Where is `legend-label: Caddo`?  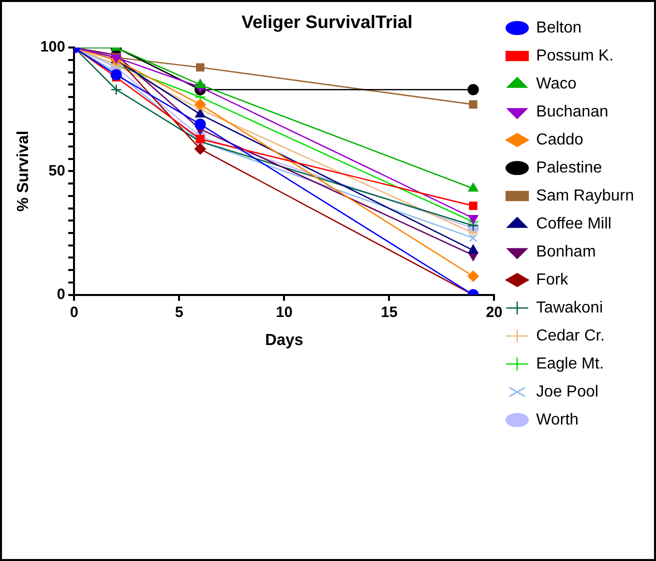
legend-label: Caddo is located at coordinates (560, 139).